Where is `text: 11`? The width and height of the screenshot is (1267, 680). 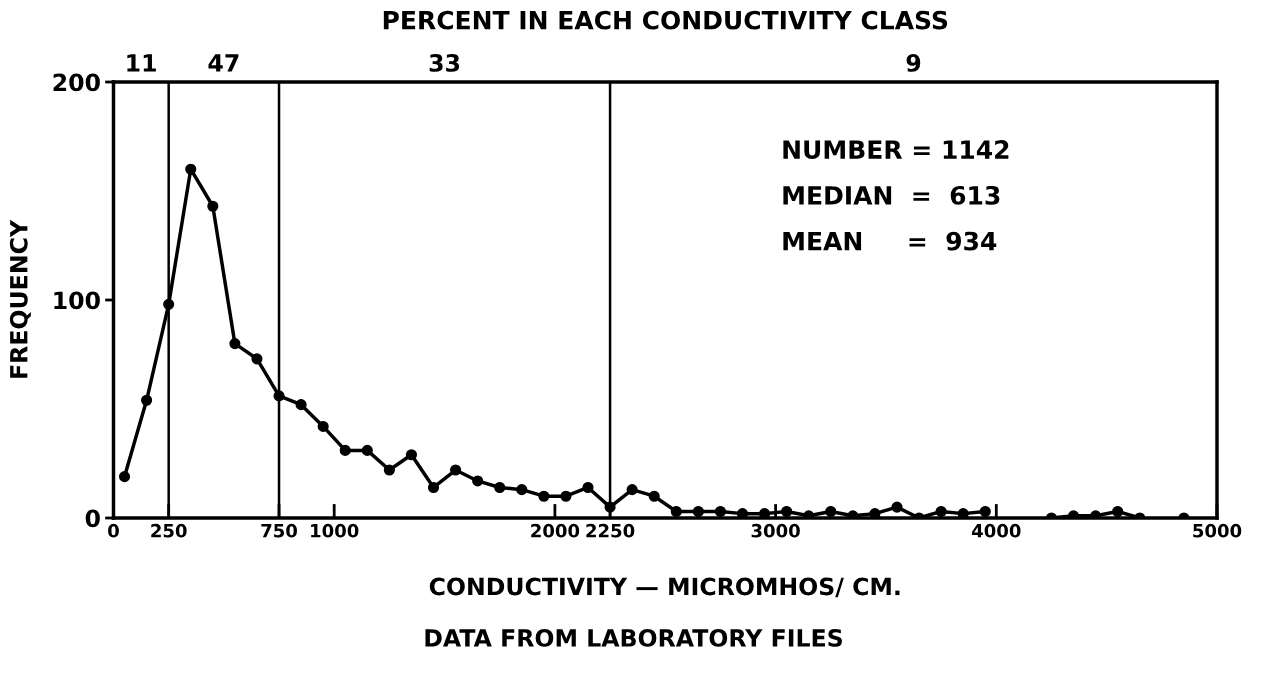
text: 11 is located at coordinates (141, 63).